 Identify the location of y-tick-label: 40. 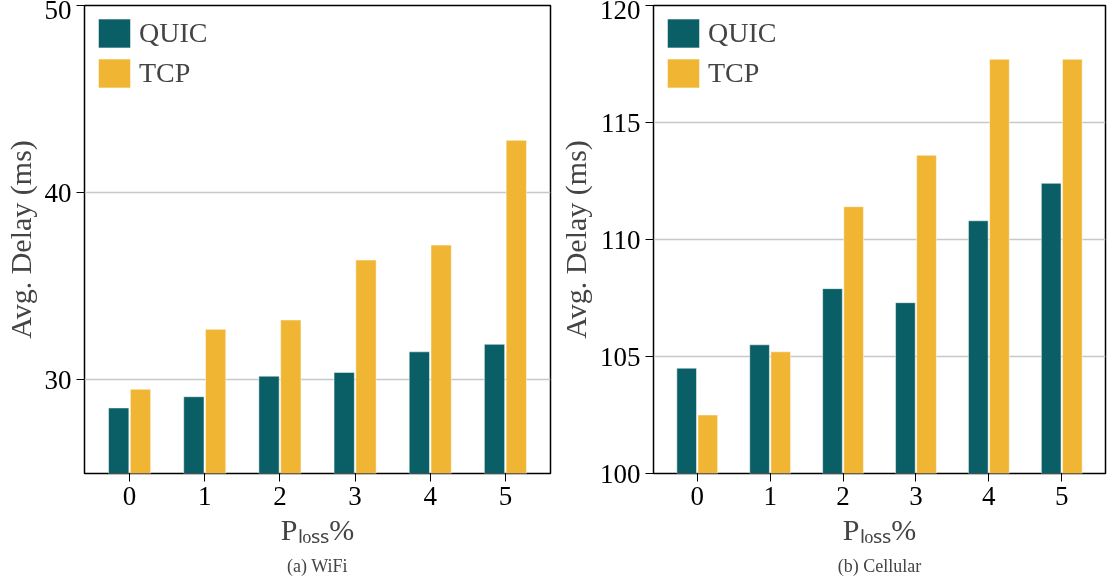
(58, 192).